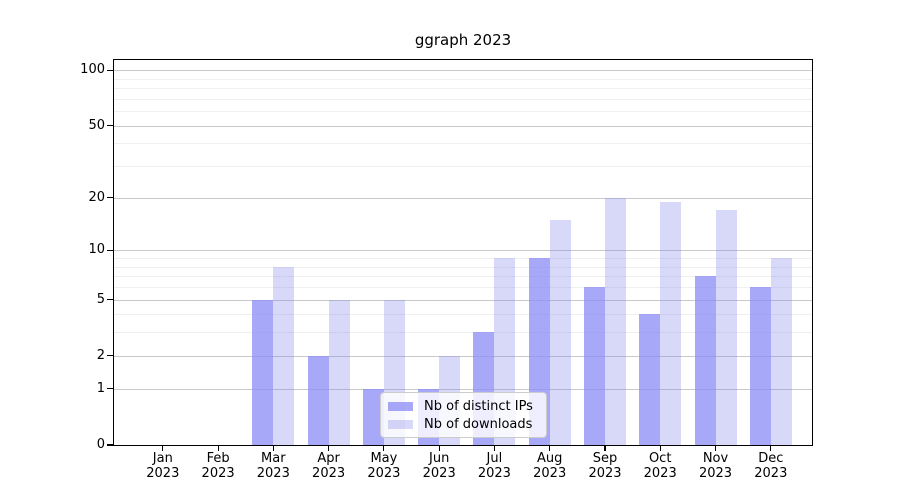  Describe the element at coordinates (463, 415) in the screenshot. I see `legend: Nb of distinct IPs Nb of downloads` at that location.